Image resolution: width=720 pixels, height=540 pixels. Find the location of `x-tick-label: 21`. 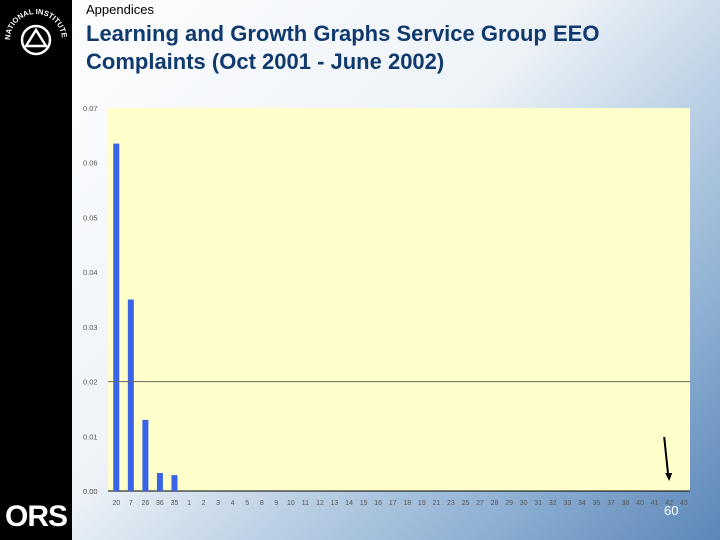

x-tick-label: 21 is located at coordinates (436, 503).